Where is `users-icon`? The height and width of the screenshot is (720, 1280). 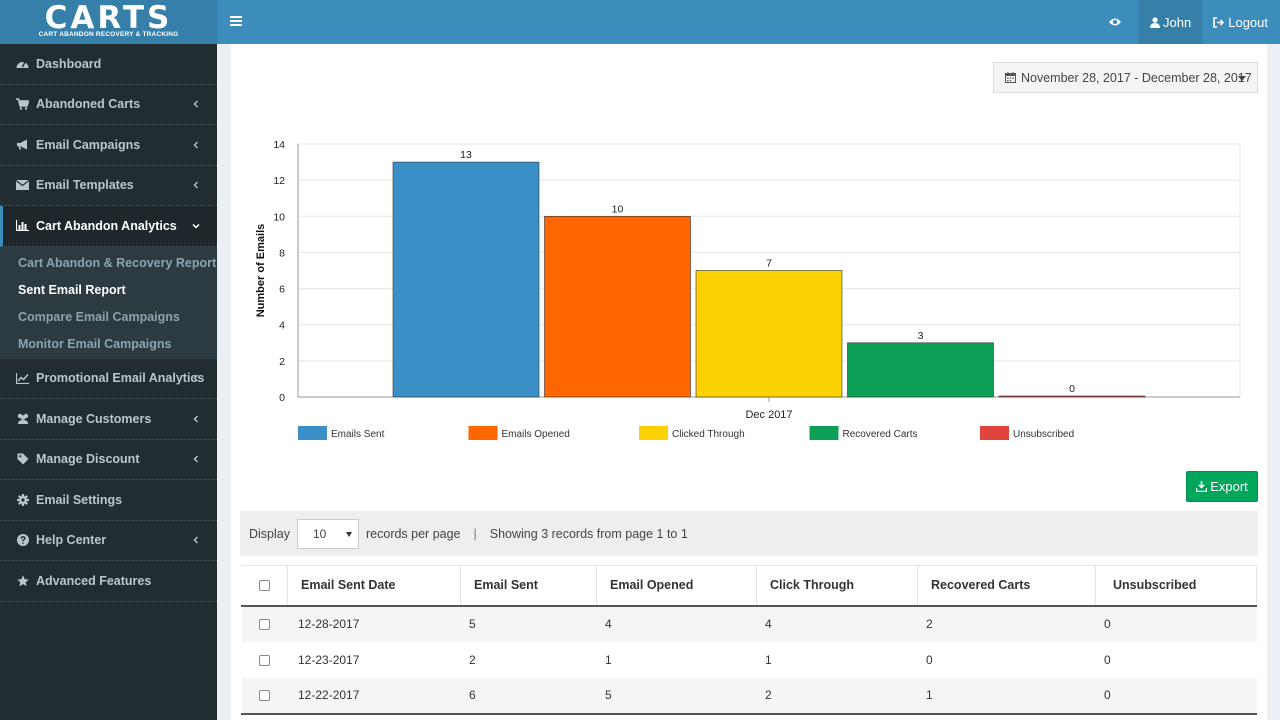
users-icon is located at coordinates (22, 418).